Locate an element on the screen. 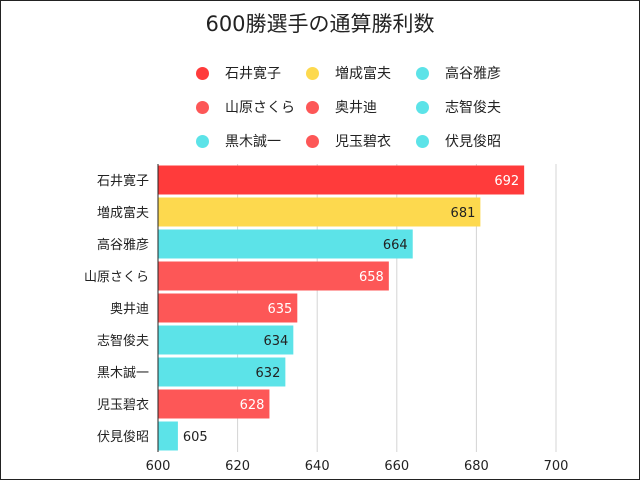  data-label: 634 is located at coordinates (275, 341).